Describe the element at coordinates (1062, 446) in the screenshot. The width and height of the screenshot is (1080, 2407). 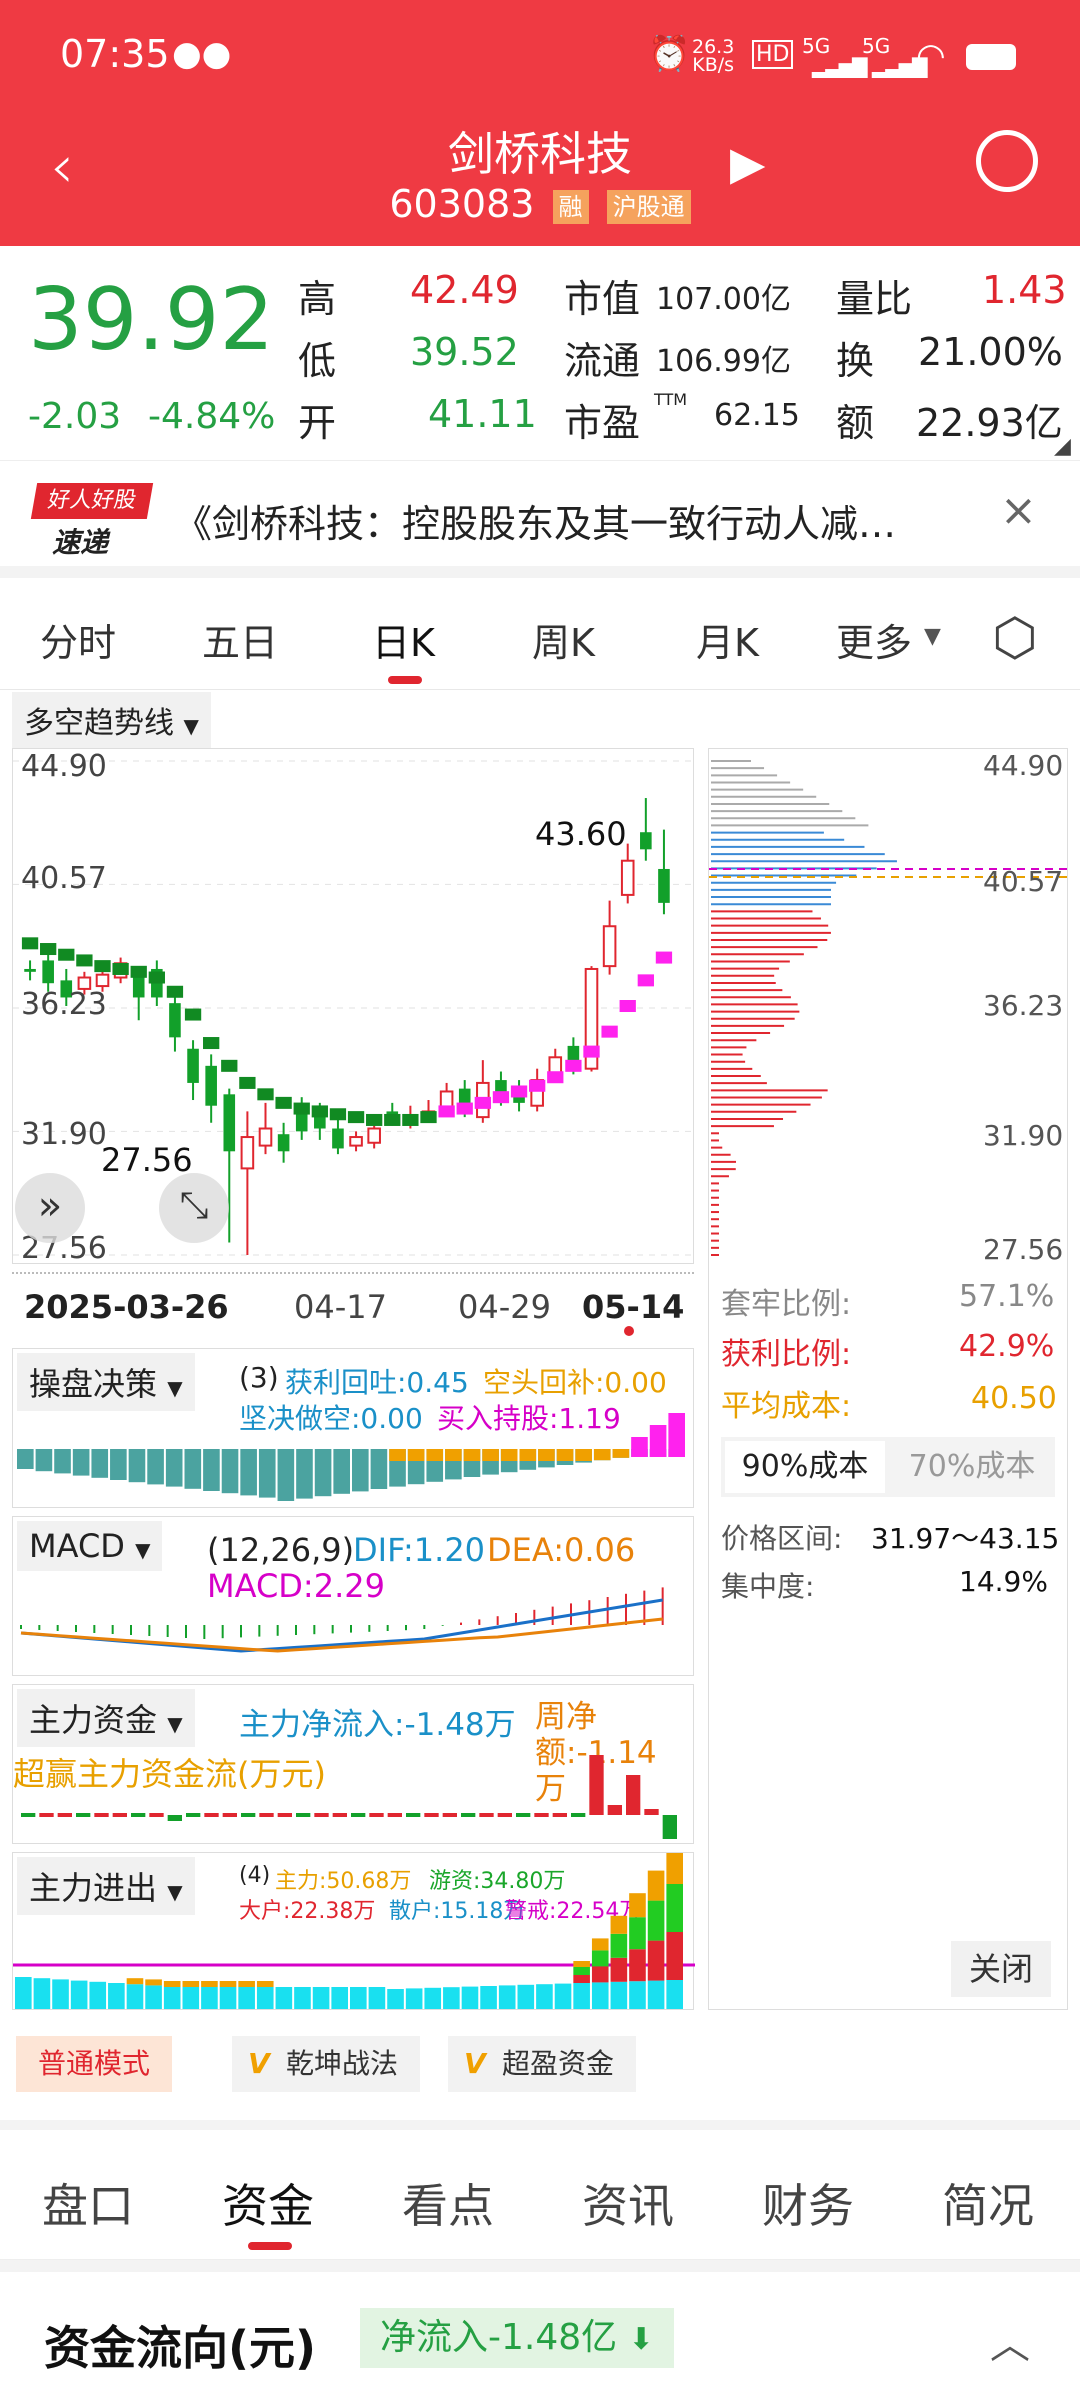
I see `expand-corner-icon: ◢` at that location.